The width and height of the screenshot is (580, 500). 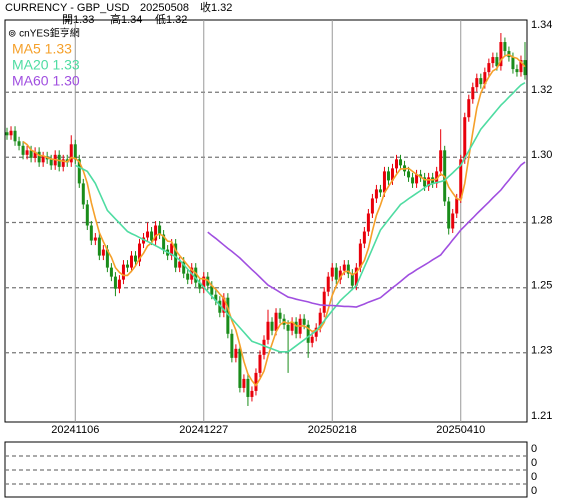 I want to click on y-tick-label: 1.28, so click(x=541, y=220).